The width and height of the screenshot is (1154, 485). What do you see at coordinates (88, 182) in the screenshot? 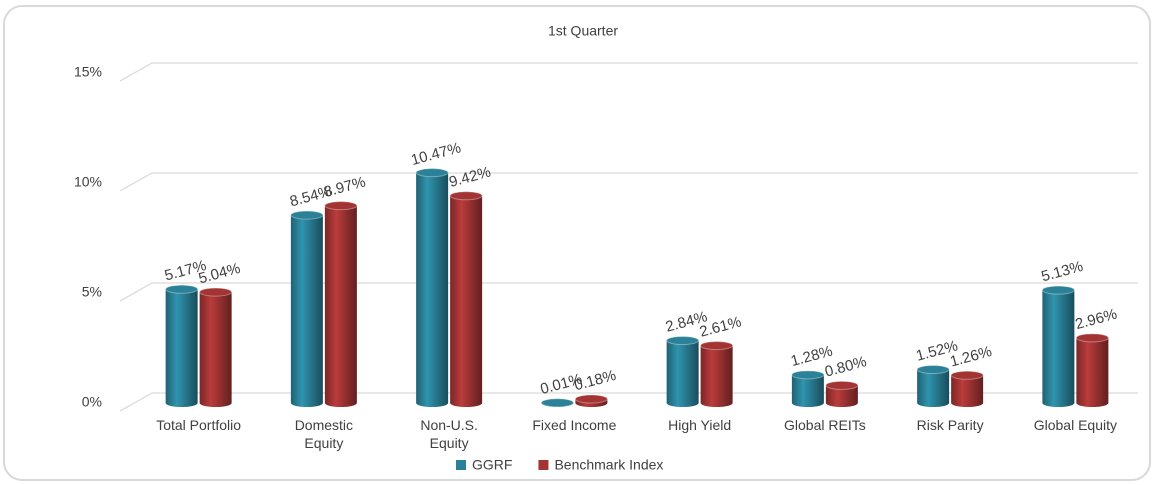
I see `y-tick-label: 10%` at bounding box center [88, 182].